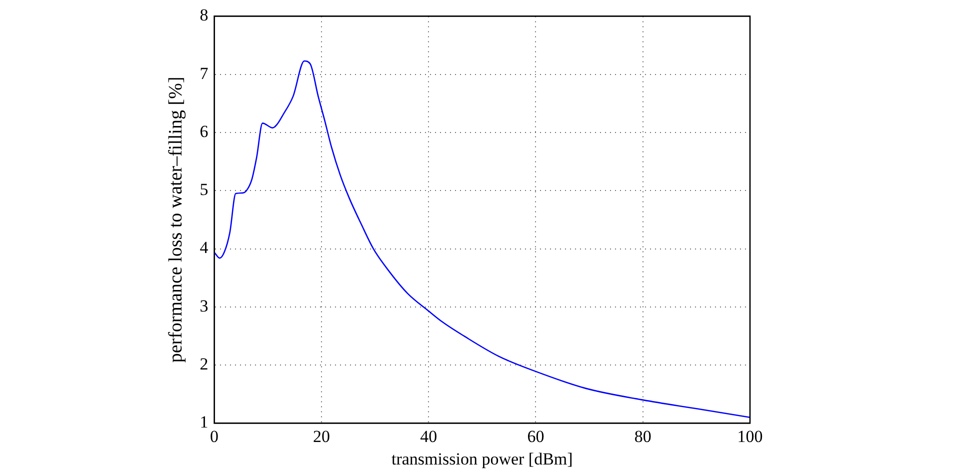 The height and width of the screenshot is (470, 968). I want to click on x-tick-label: 100, so click(750, 436).